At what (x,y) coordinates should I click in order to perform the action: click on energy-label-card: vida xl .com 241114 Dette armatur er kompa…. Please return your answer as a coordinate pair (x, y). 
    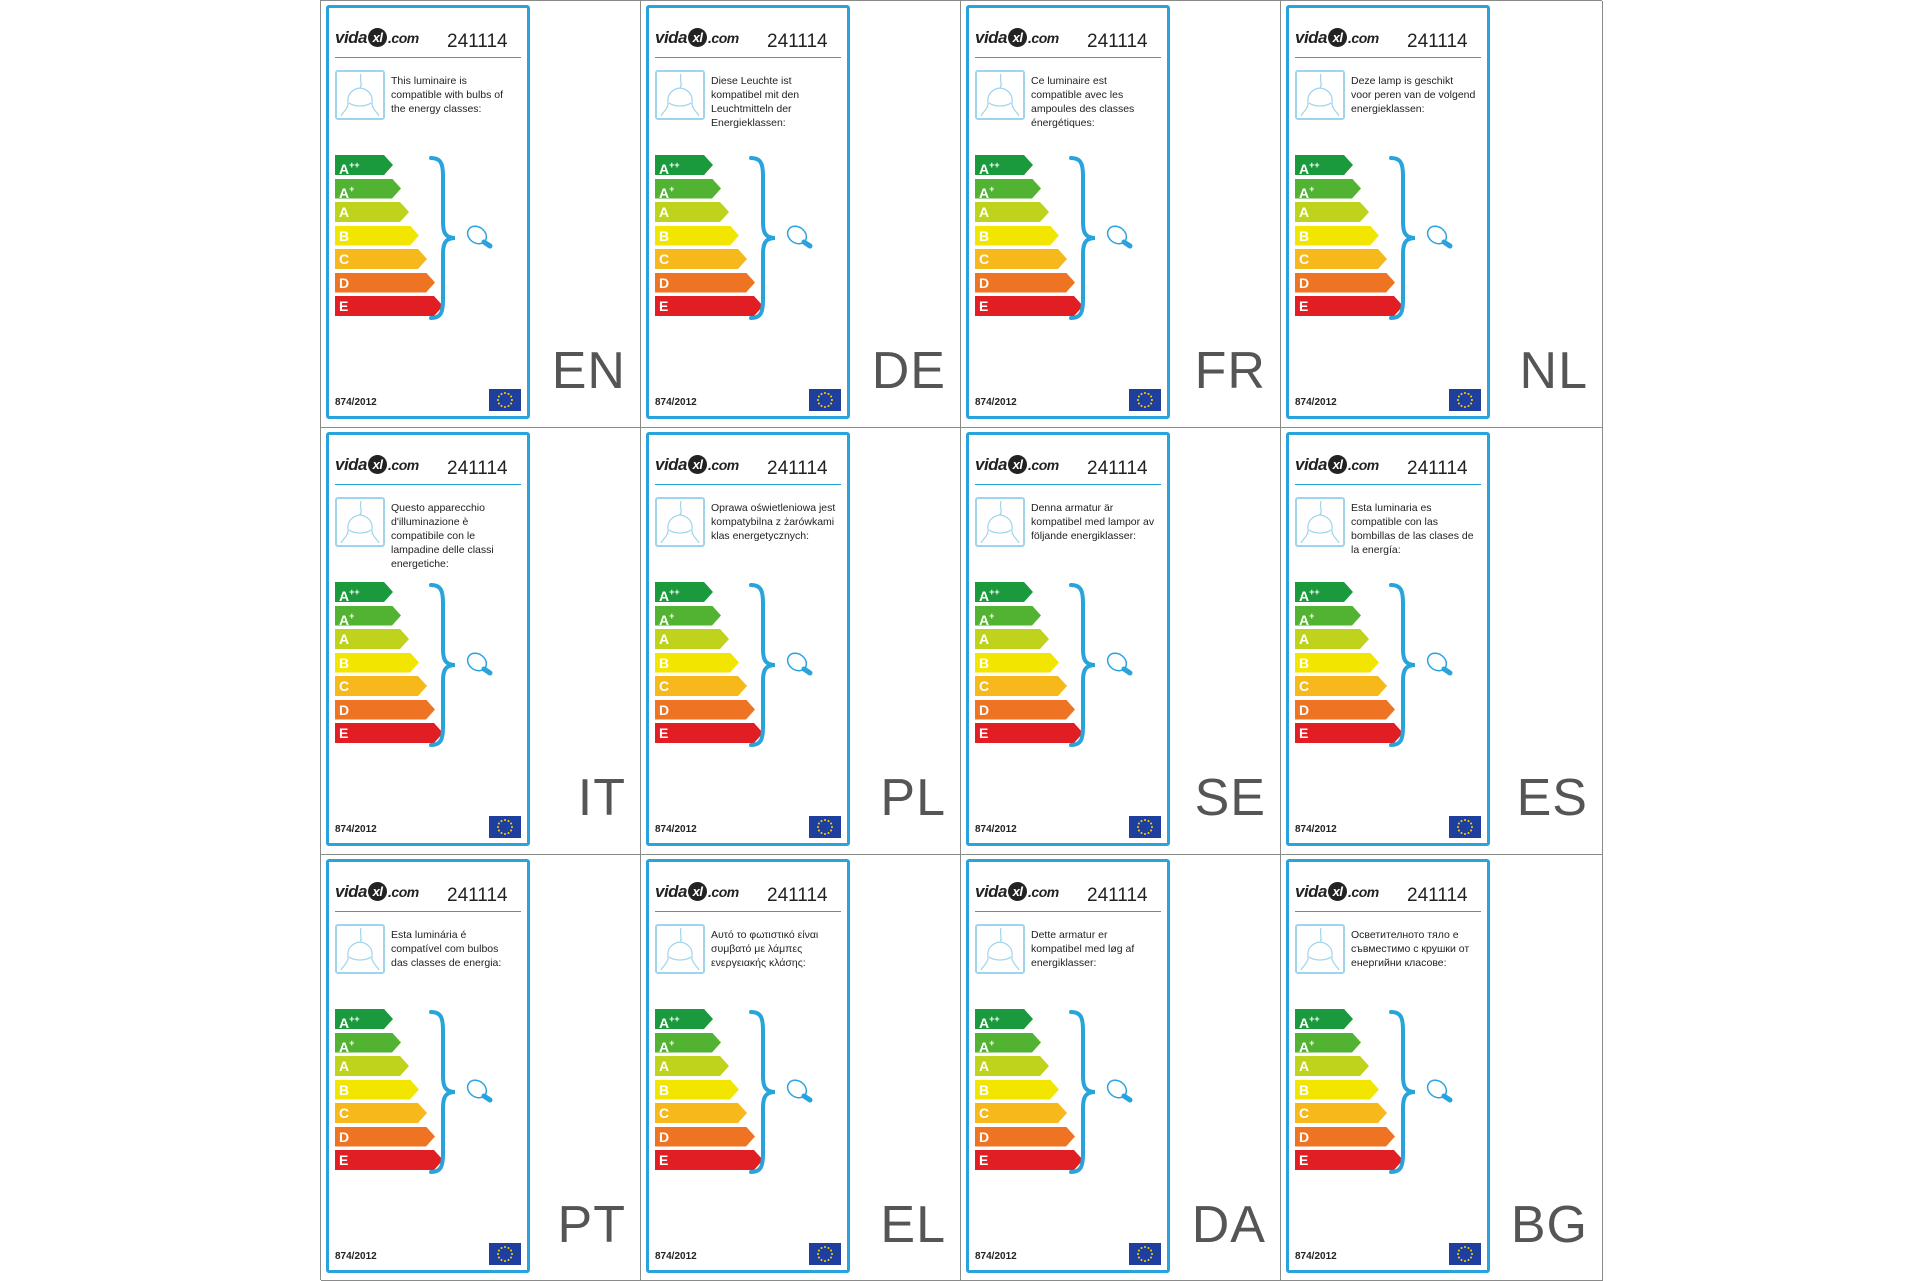
    Looking at the image, I should click on (1068, 1066).